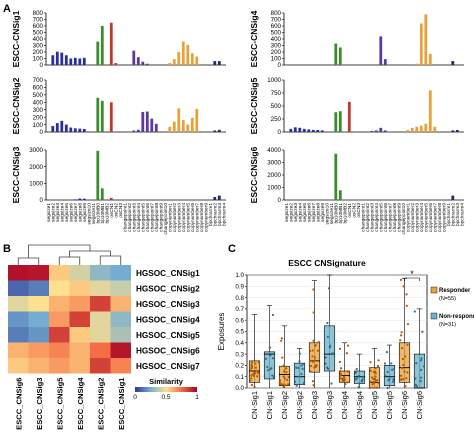 This screenshot has width=474, height=433. I want to click on x-tick-label: CN-Sig5, so click(374, 405).